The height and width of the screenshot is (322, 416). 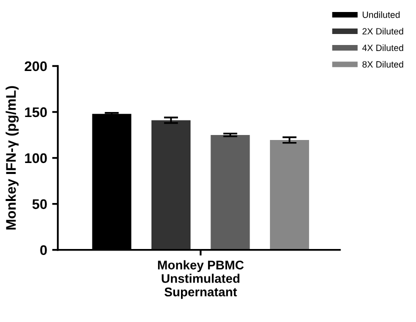 I want to click on legend-label: 2X Diluted, so click(x=383, y=31).